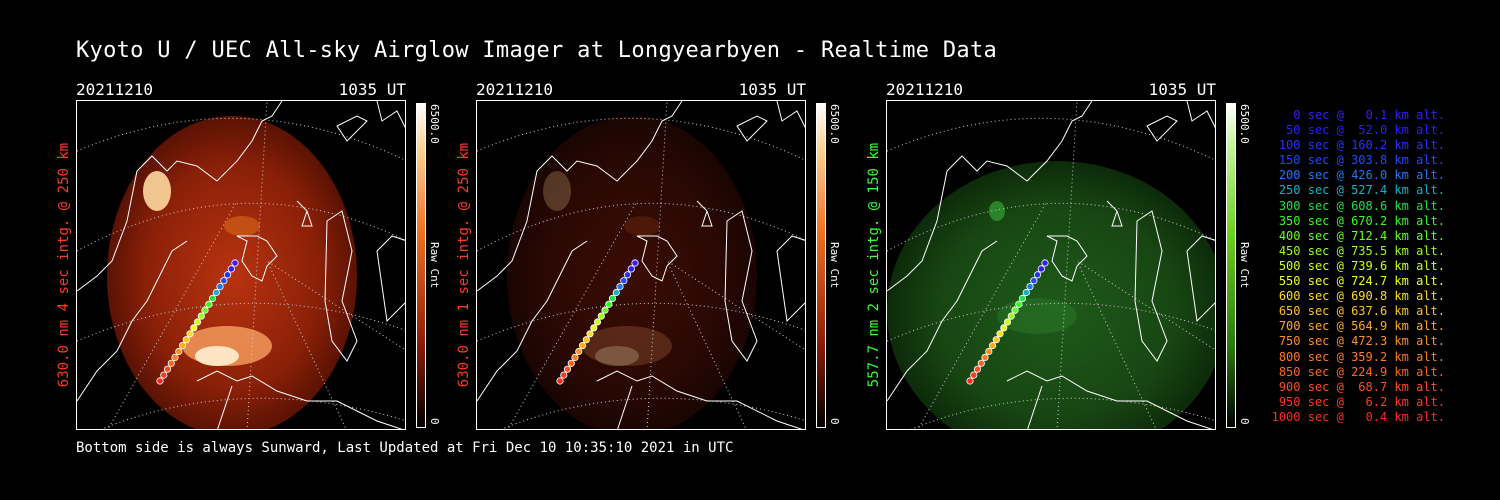 This screenshot has height=500, width=1500. What do you see at coordinates (1358, 386) in the screenshot?
I see `legend-row: 900 sec @ 68.7 km alt.` at bounding box center [1358, 386].